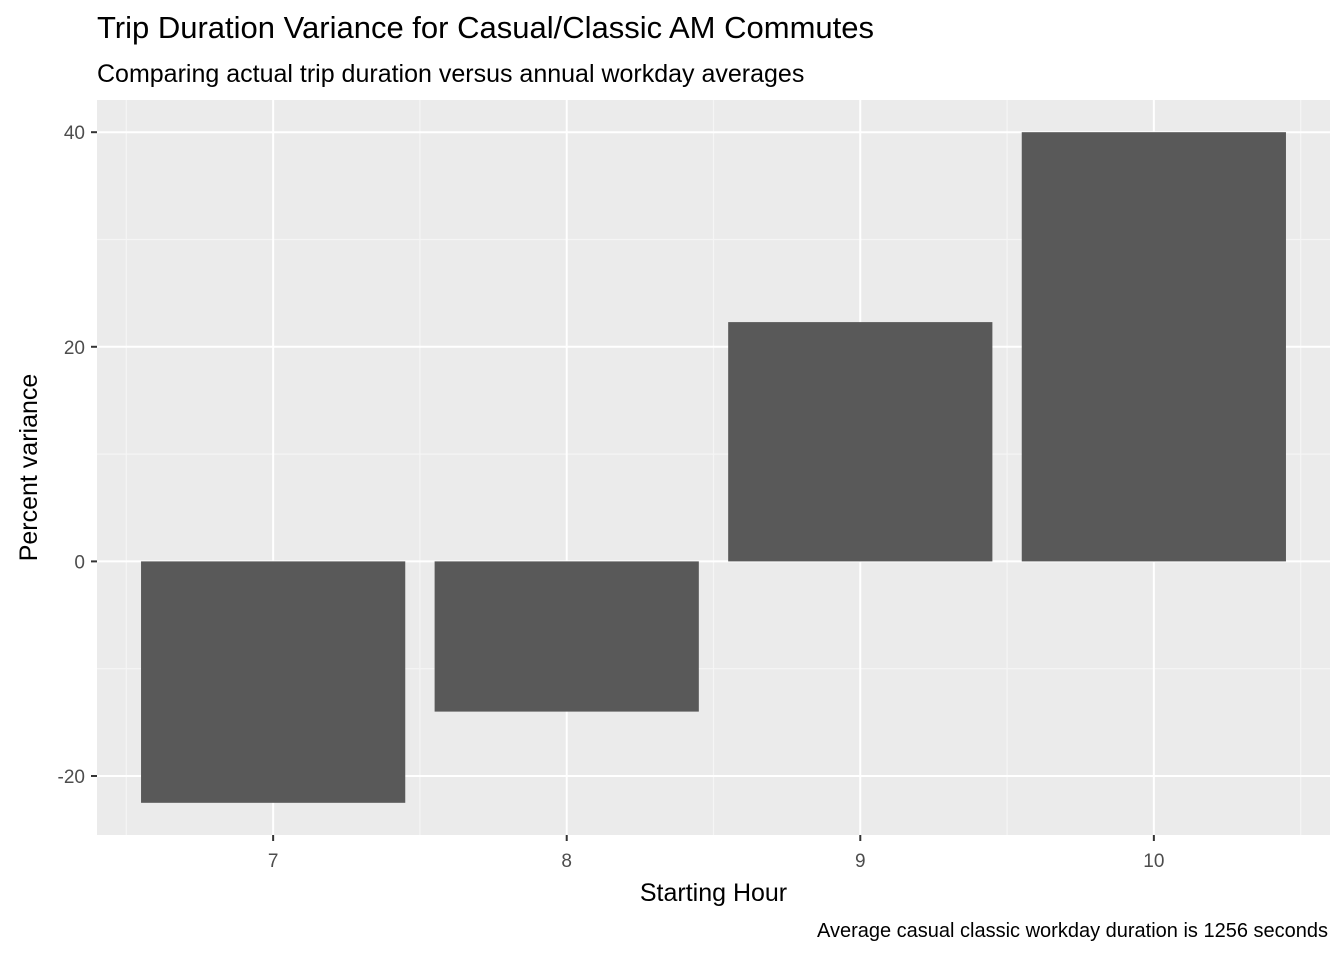  What do you see at coordinates (716, 853) in the screenshot?
I see `x-axis: 7 8 9 10` at bounding box center [716, 853].